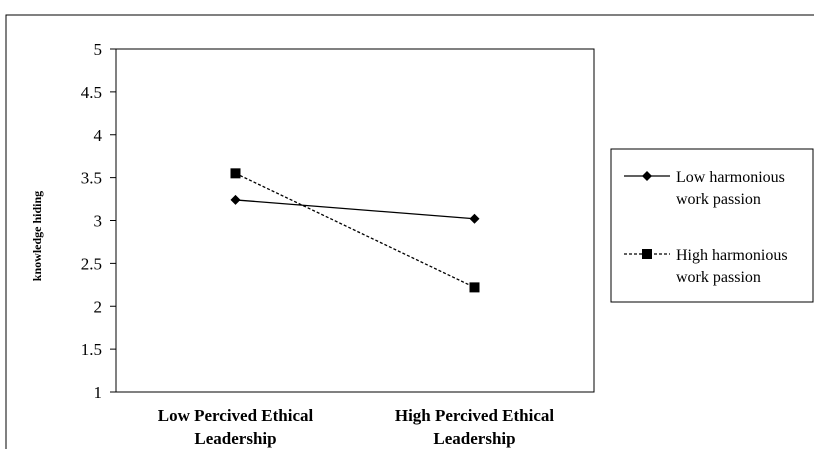  Describe the element at coordinates (91, 263) in the screenshot. I see `y-tick-label: 2.5` at that location.